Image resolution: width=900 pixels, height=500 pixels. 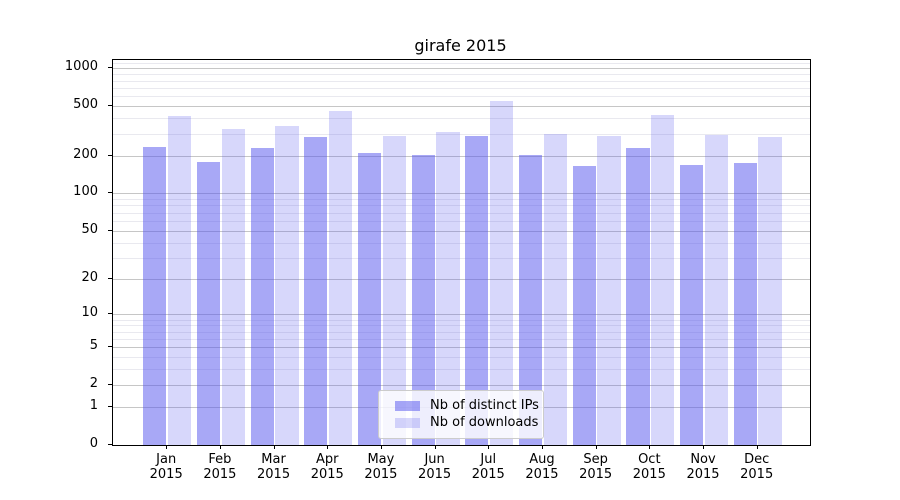 I want to click on legend-swatch-distinct-ips, so click(x=407, y=405).